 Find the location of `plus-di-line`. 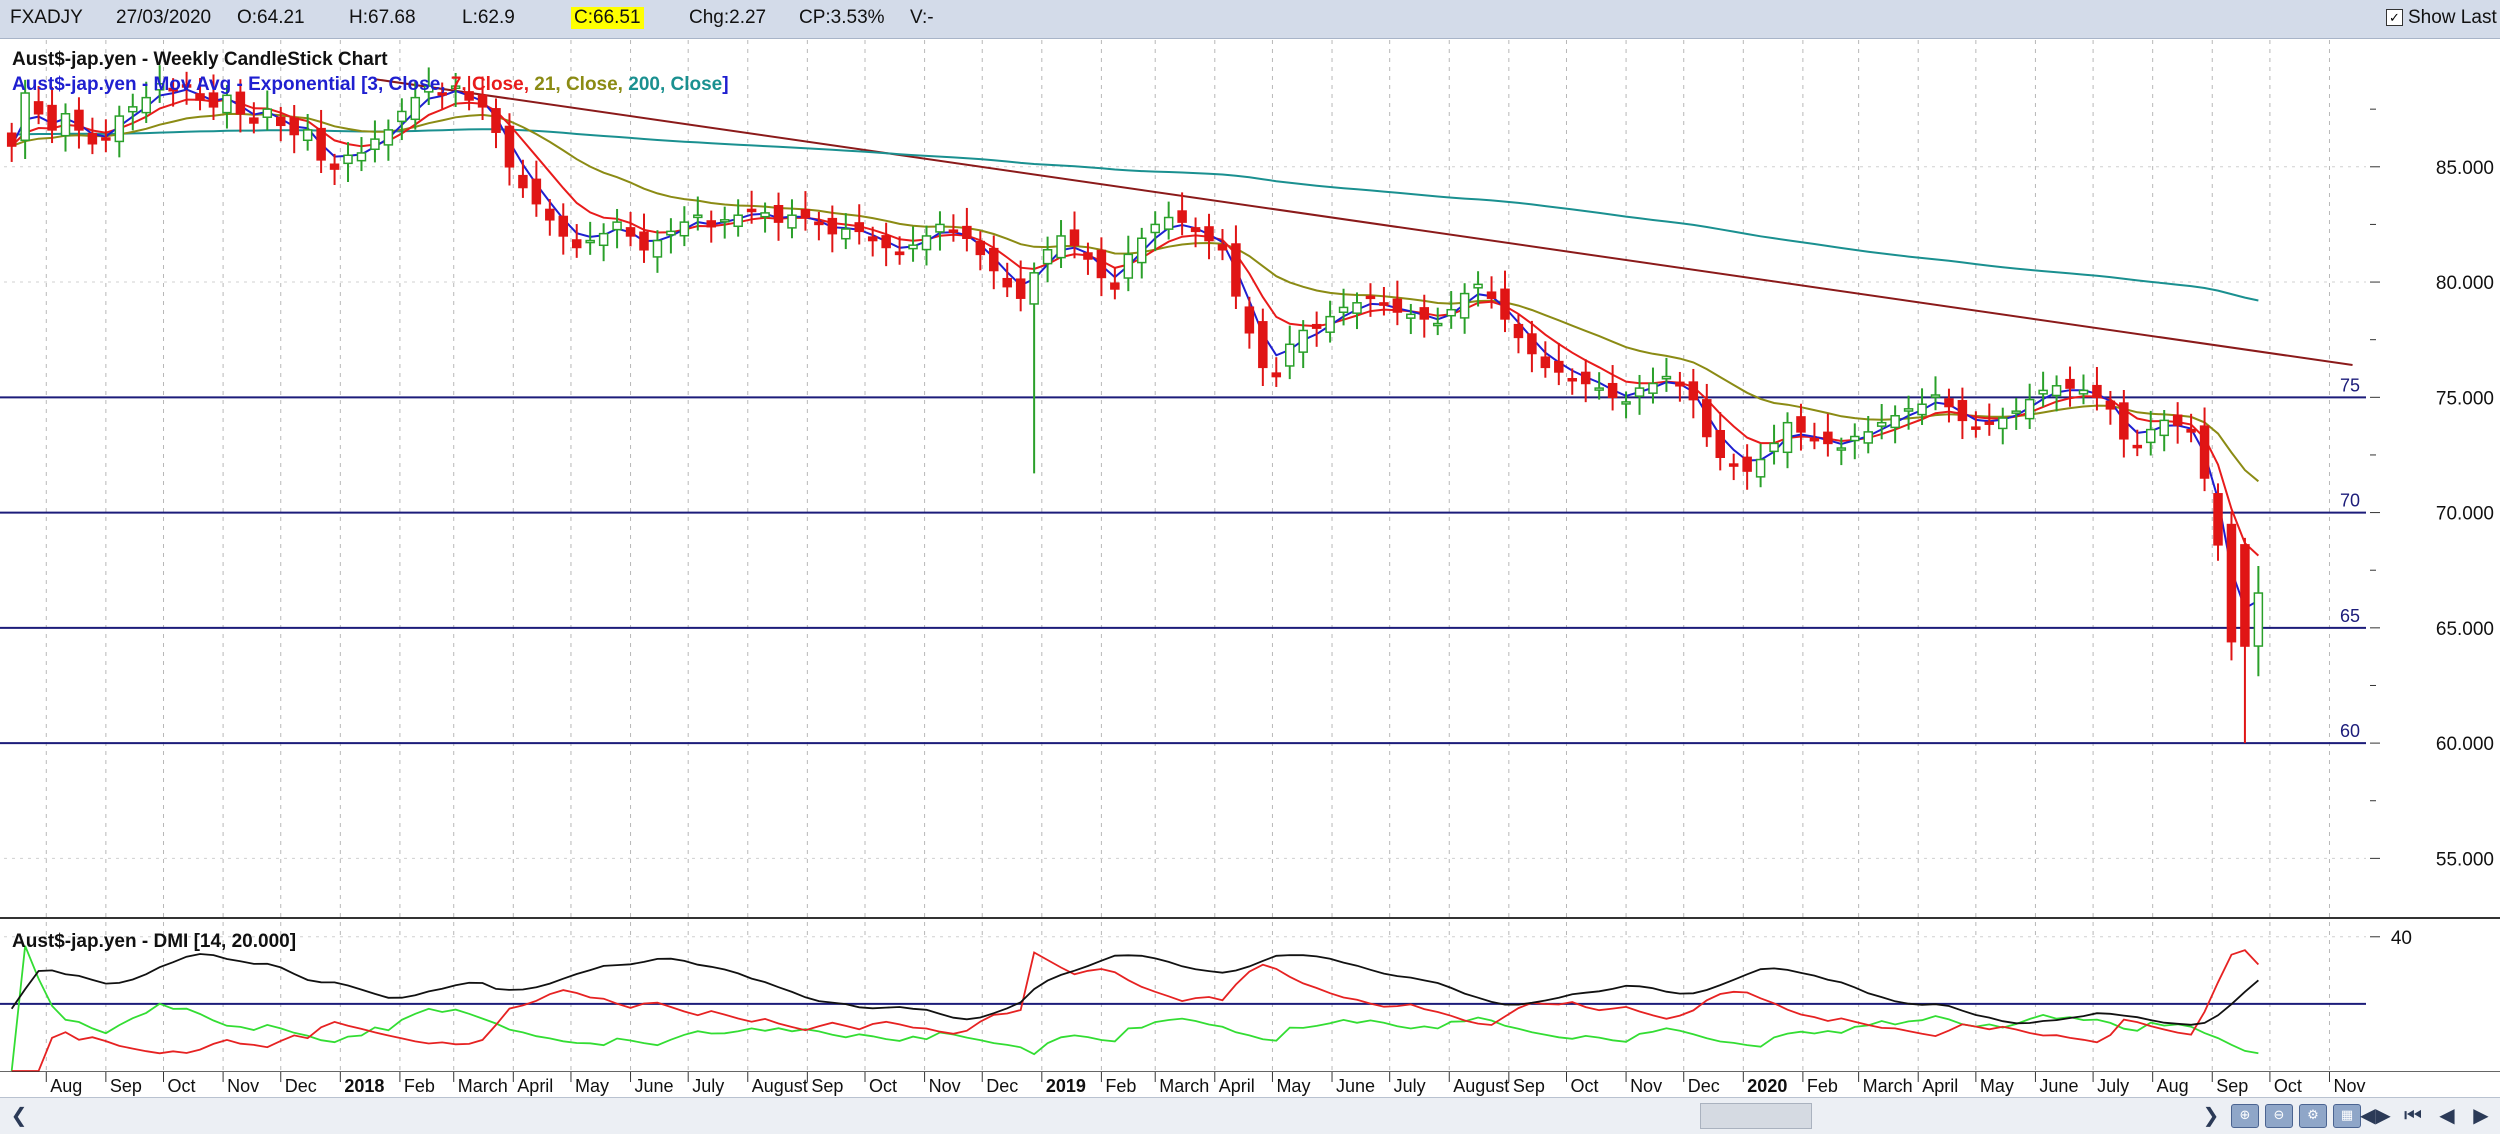

plus-di-line is located at coordinates (1134, 1008).